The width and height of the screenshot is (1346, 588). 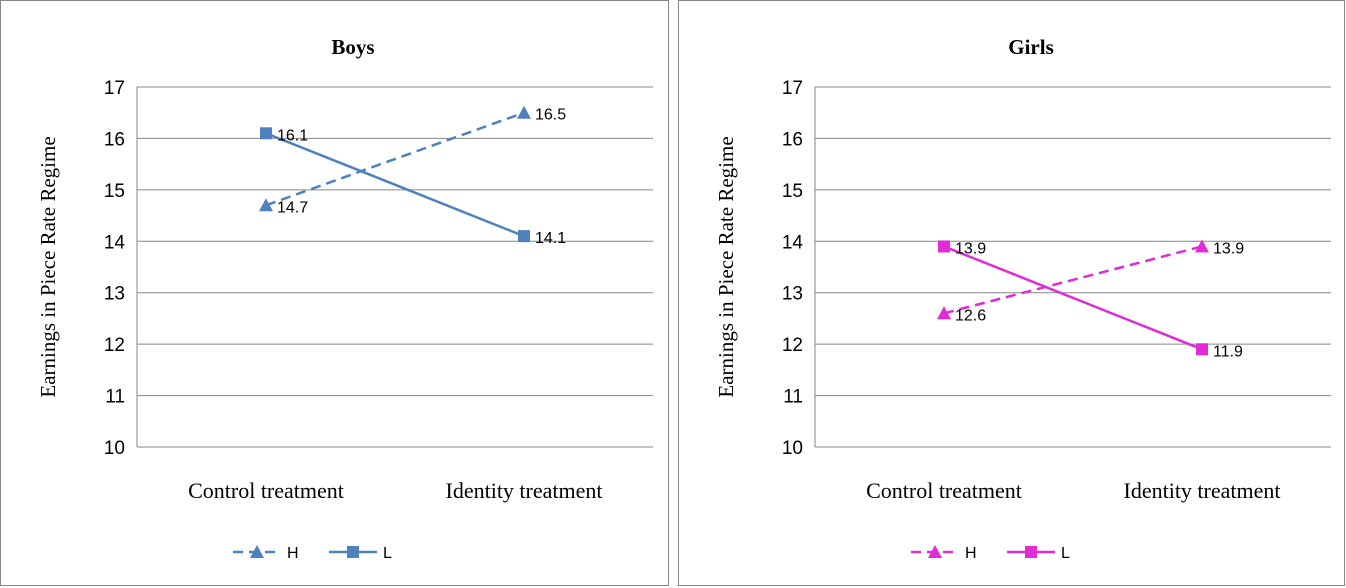 I want to click on data-label: 14.1, so click(x=550, y=238).